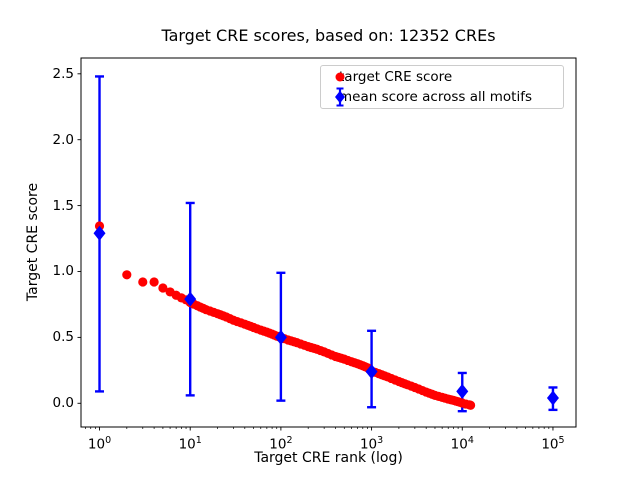 Image resolution: width=640 pixels, height=480 pixels. I want to click on y-tick-label: 0.0, so click(63, 403).